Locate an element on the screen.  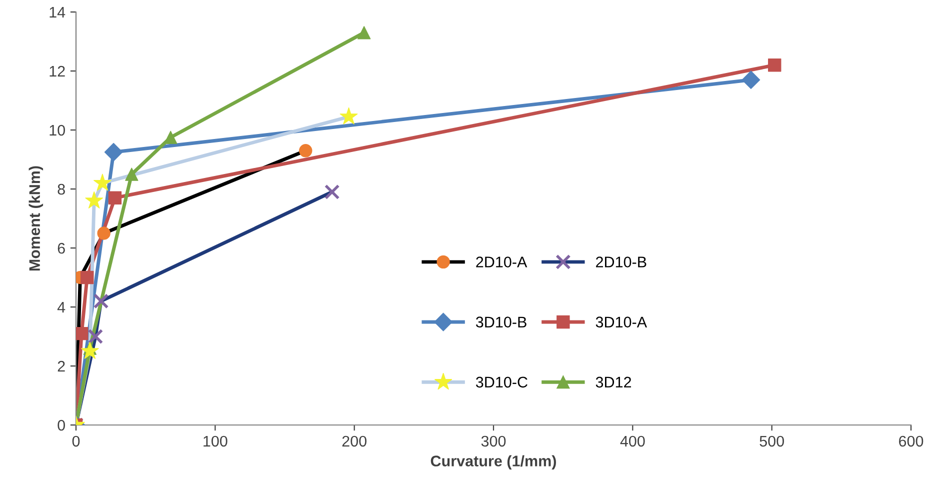
y-tick-label: 2 is located at coordinates (61, 366).